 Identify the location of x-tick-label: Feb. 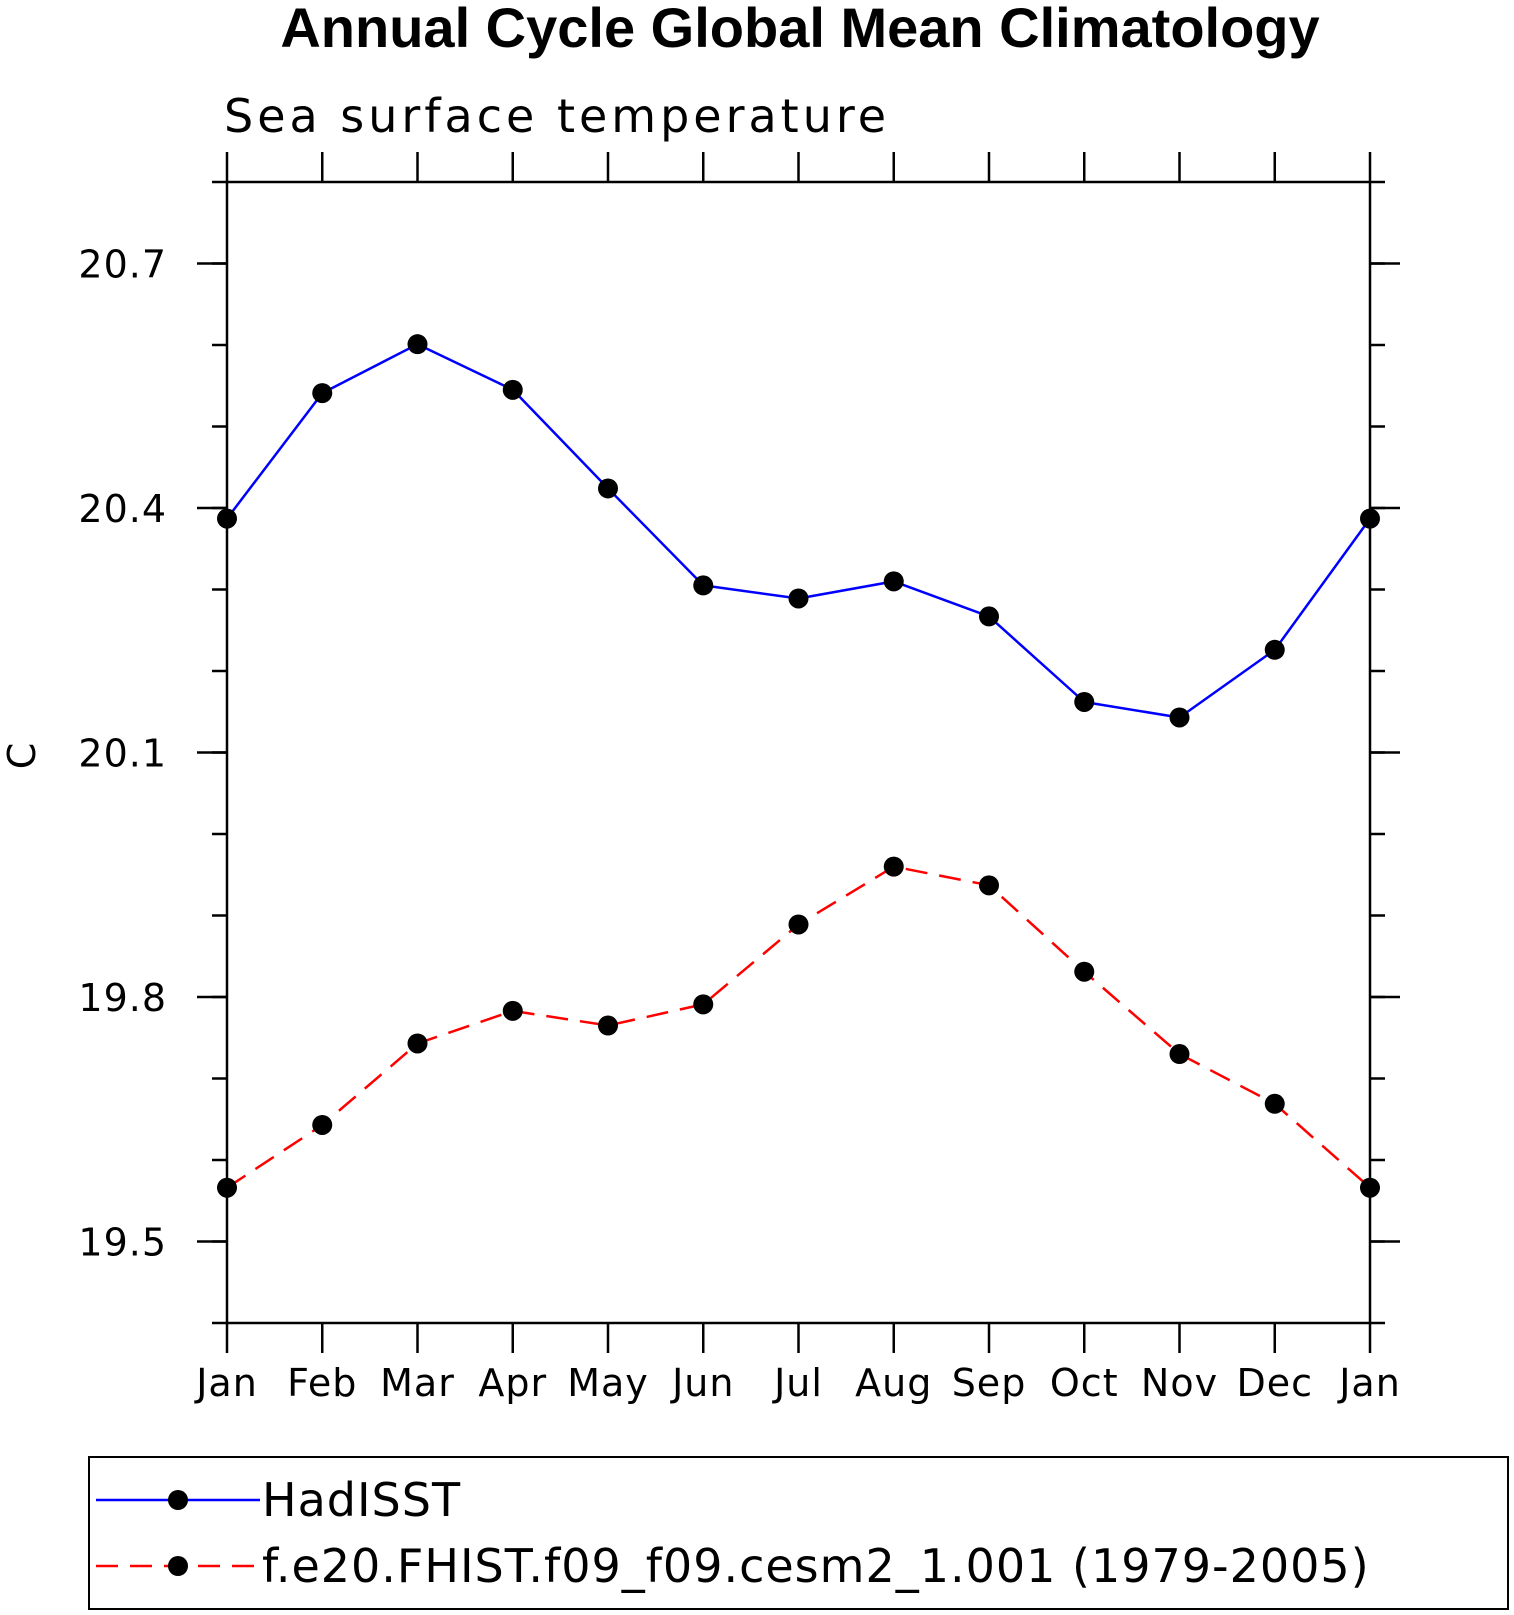
(322, 1383).